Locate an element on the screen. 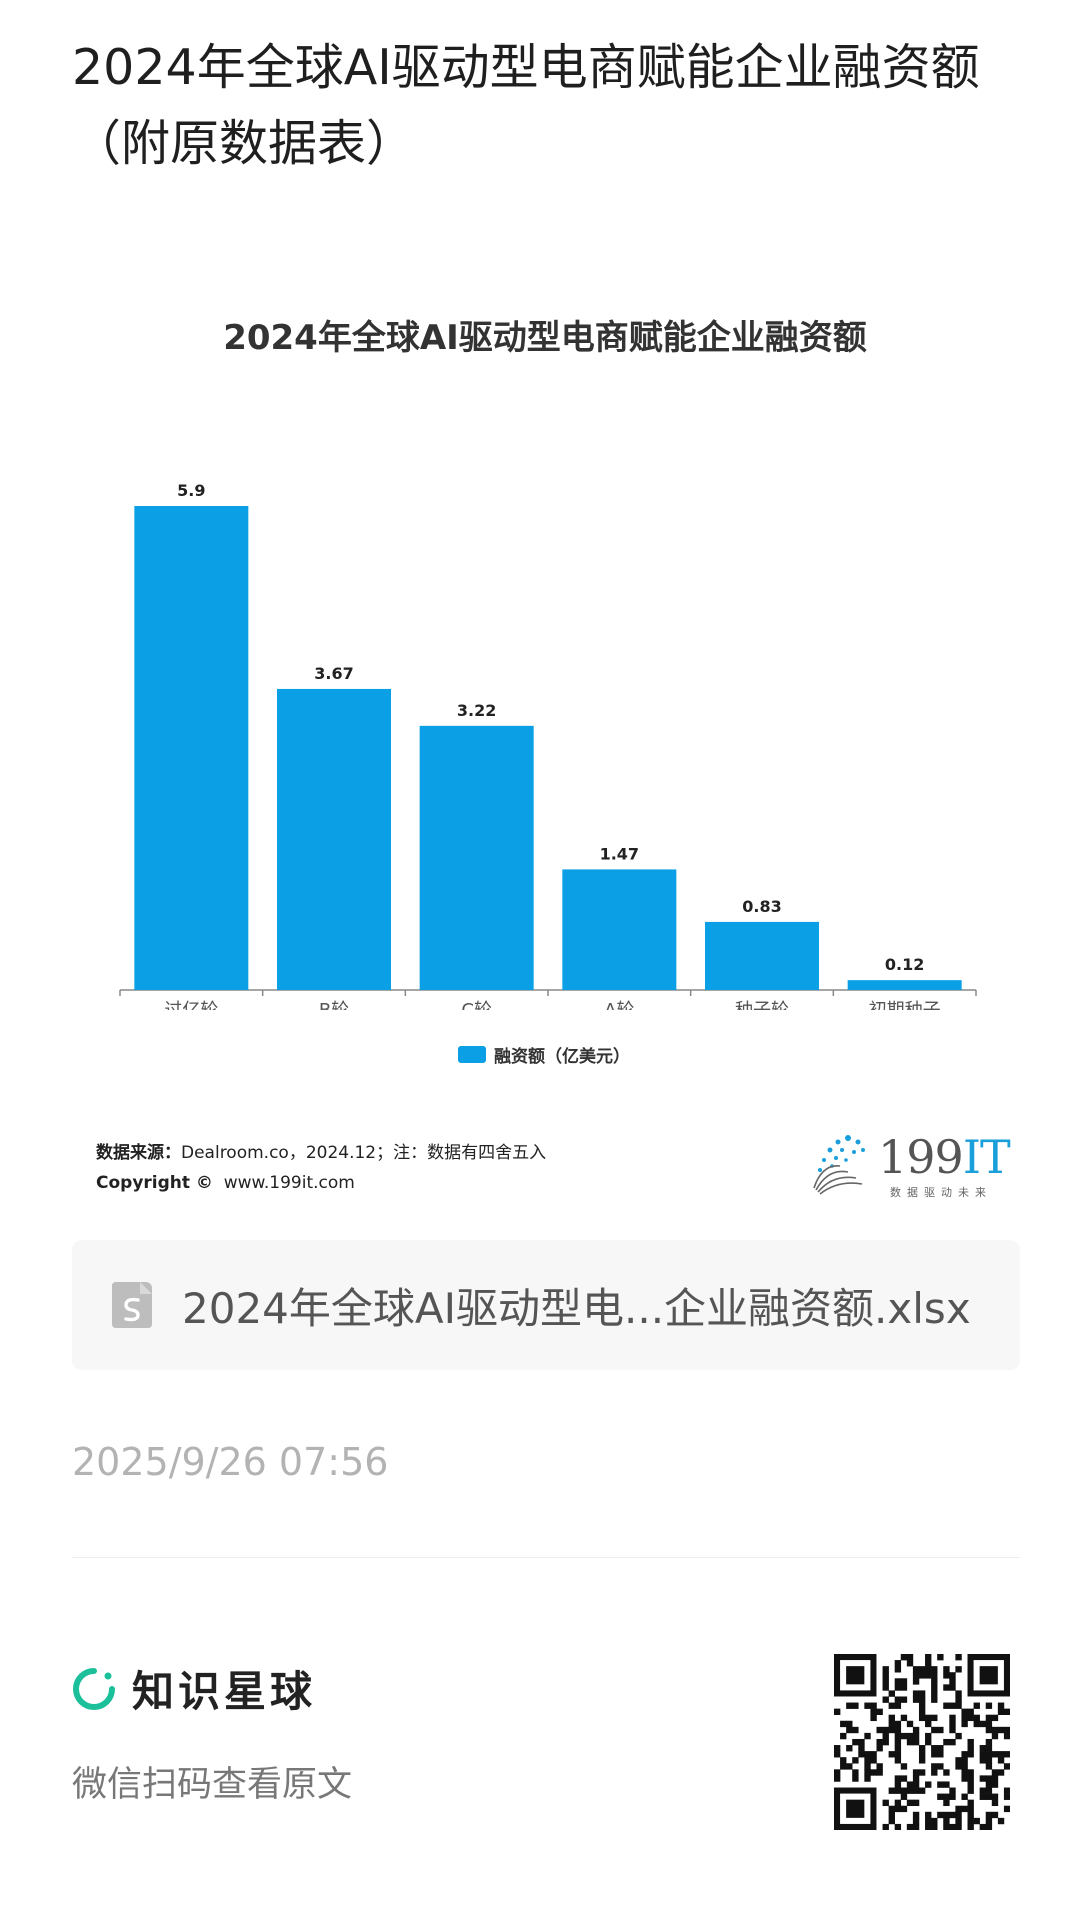 Image resolution: width=1080 pixels, height=1913 pixels. x-tick-label: C轮 is located at coordinates (476, 1005).